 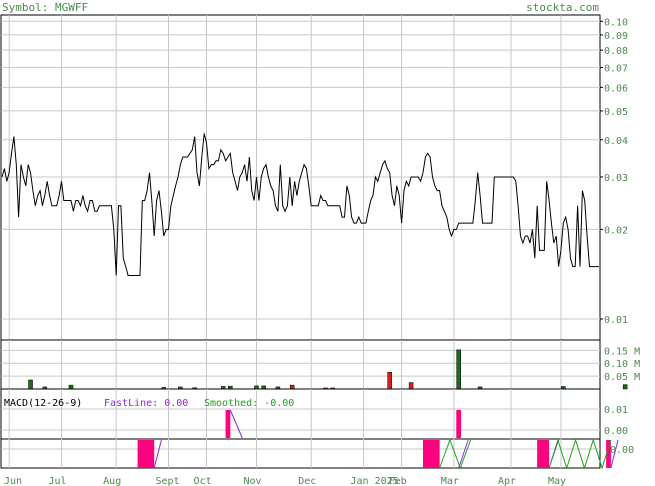 What do you see at coordinates (616, 320) in the screenshot?
I see `price-y-tick-label: 0.01` at bounding box center [616, 320].